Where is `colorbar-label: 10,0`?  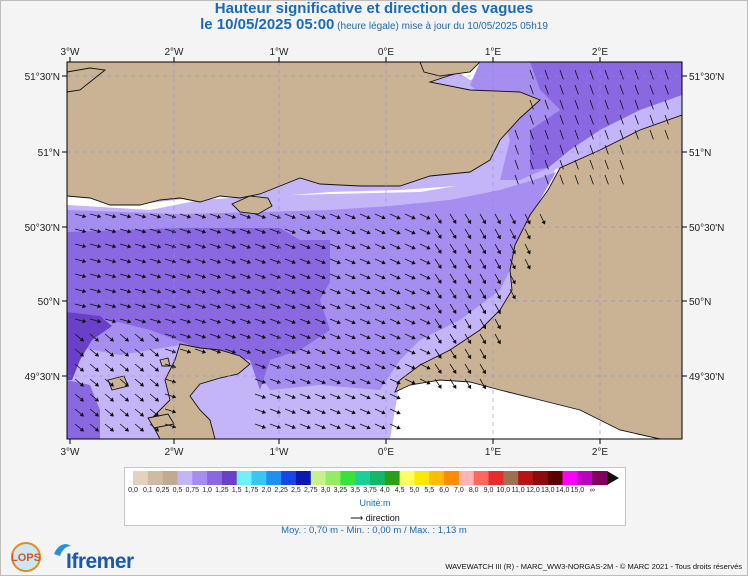
colorbar-label: 10,0 is located at coordinates (503, 490).